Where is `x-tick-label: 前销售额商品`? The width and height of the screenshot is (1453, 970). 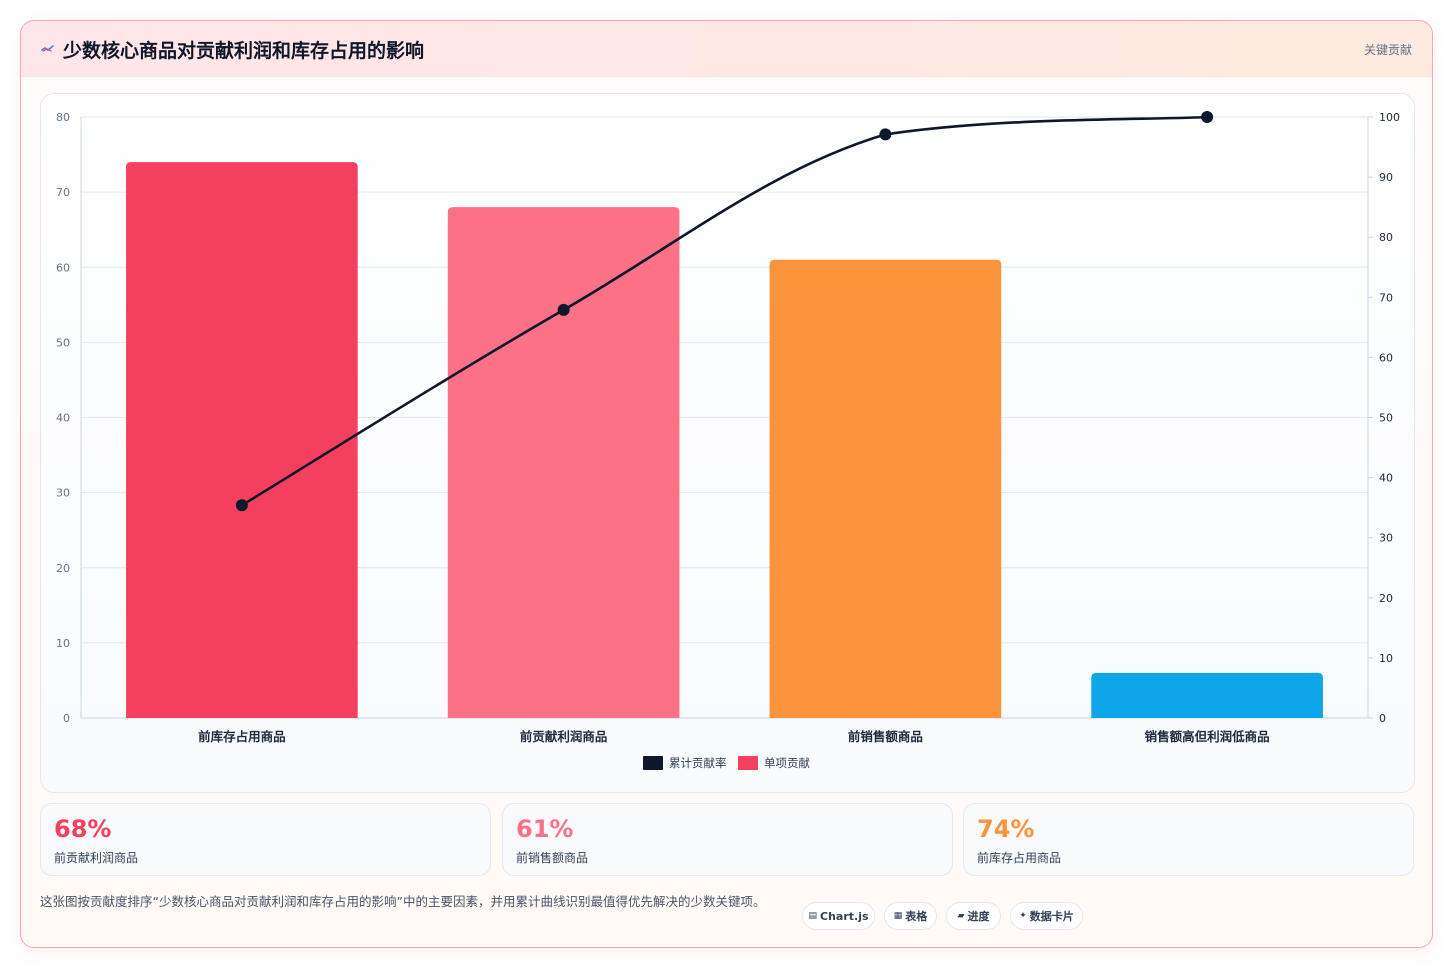
x-tick-label: 前销售额商品 is located at coordinates (885, 736).